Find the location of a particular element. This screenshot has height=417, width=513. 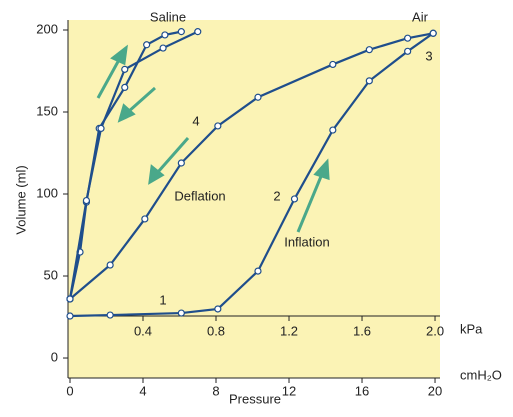

x-tick-label: 8 is located at coordinates (215, 390).